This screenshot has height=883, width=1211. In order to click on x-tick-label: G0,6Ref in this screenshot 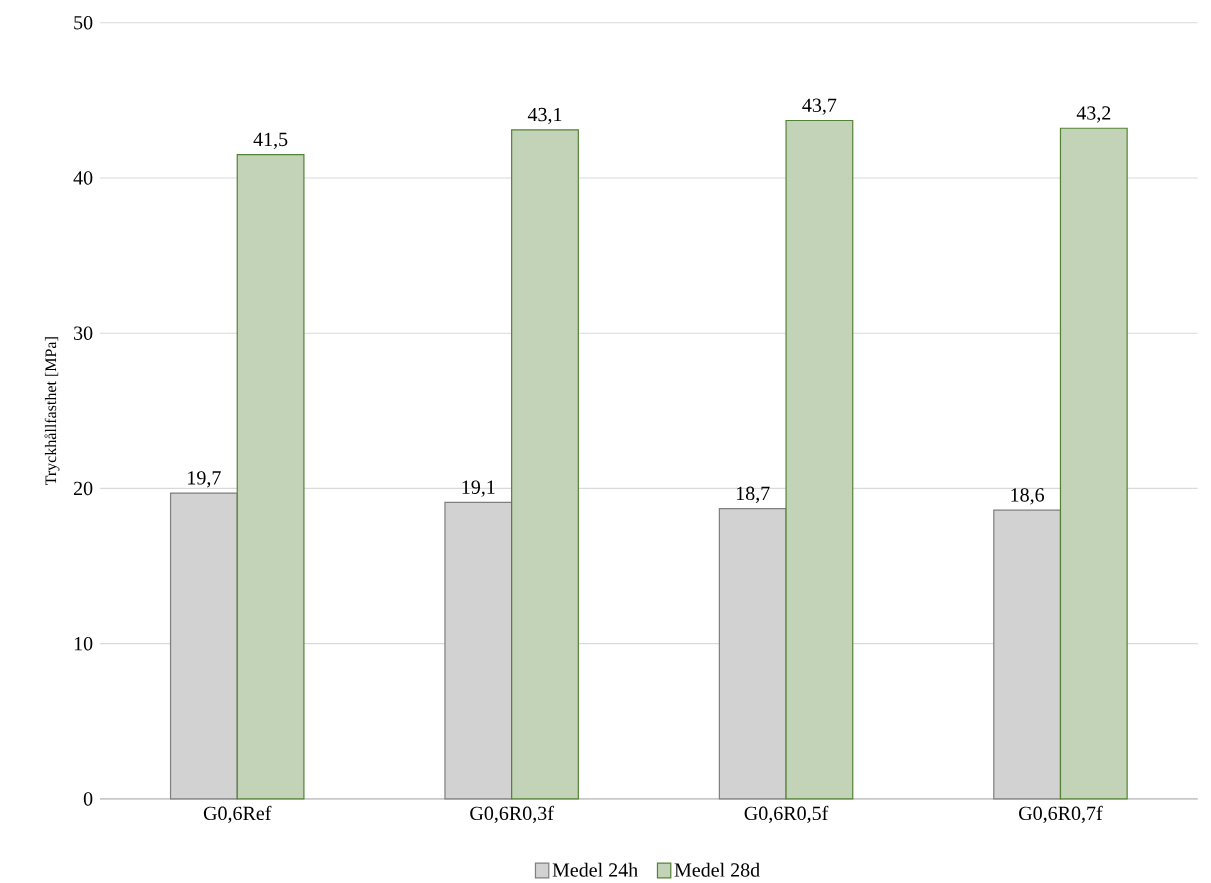, I will do `click(237, 814)`.